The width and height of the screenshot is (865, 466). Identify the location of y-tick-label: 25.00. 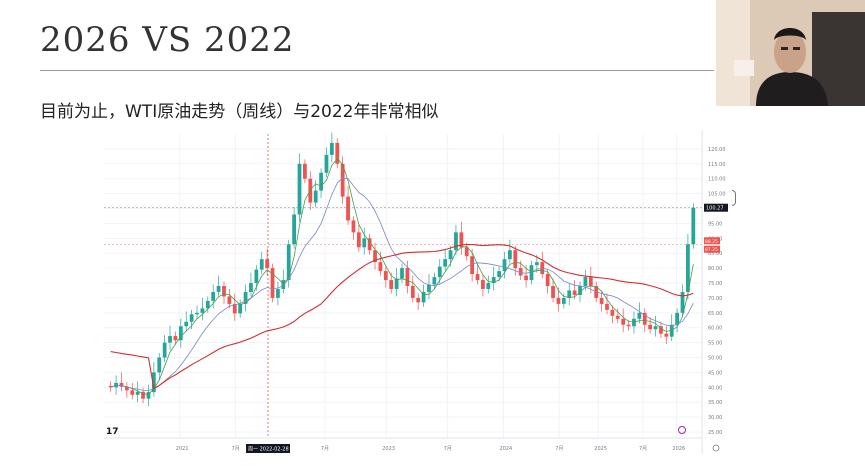
(715, 433).